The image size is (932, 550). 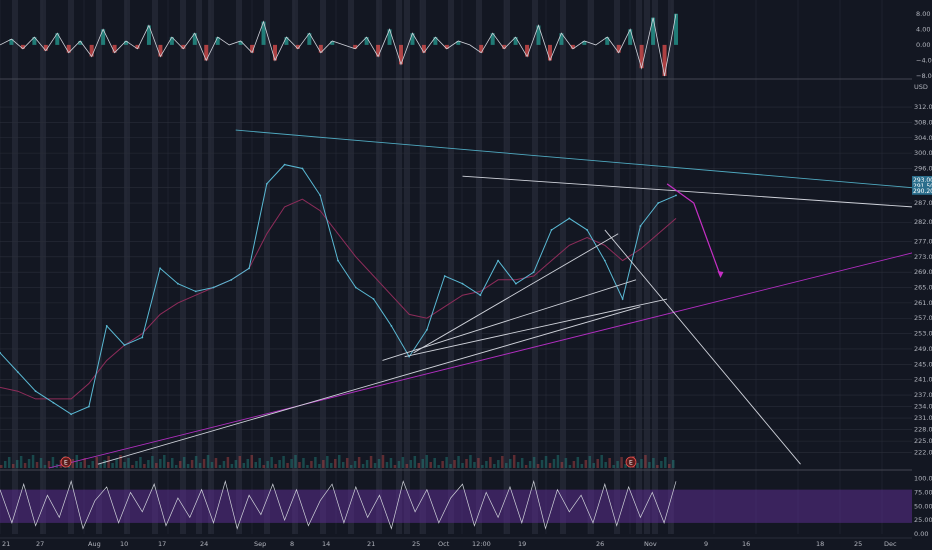 I want to click on stochastic-panel, so click(x=456, y=504).